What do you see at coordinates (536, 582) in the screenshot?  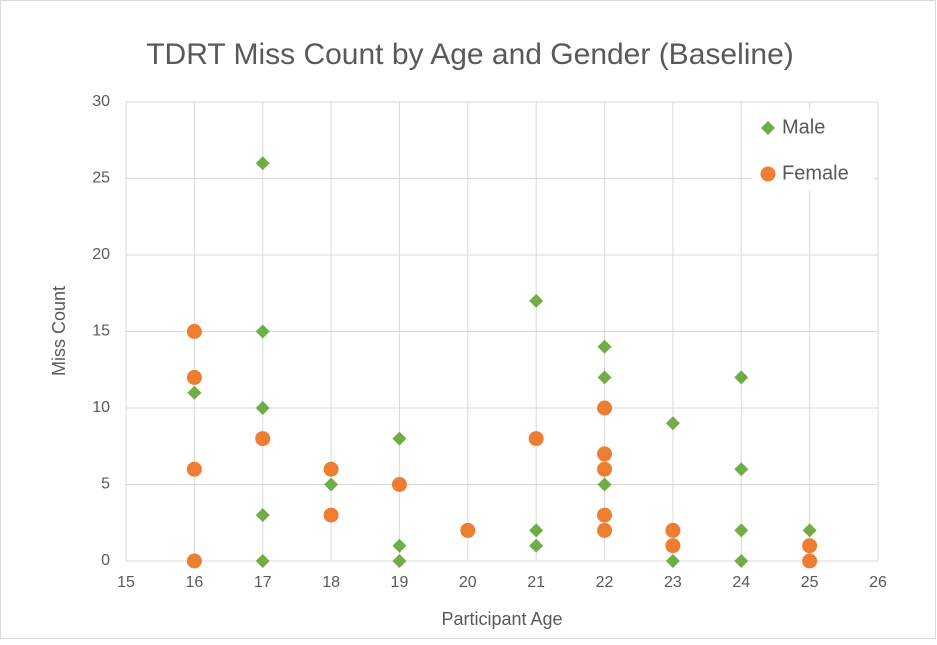 I see `x-tick-label: 21` at bounding box center [536, 582].